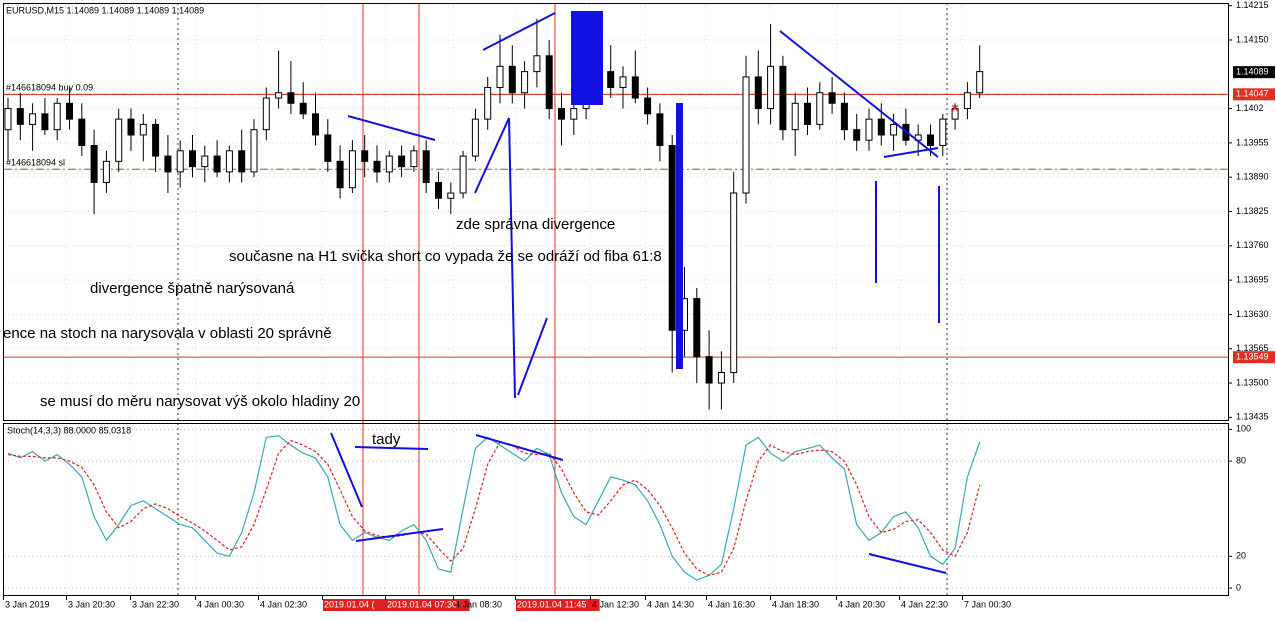  What do you see at coordinates (1241, 556) in the screenshot?
I see `y-tick-label: 20` at bounding box center [1241, 556].